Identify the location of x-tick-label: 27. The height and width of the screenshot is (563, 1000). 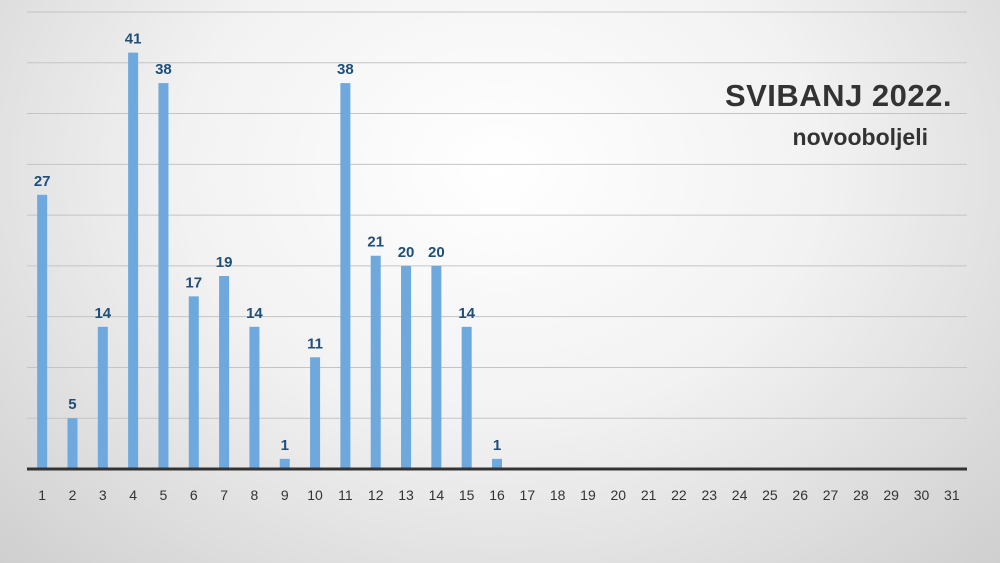
(831, 495).